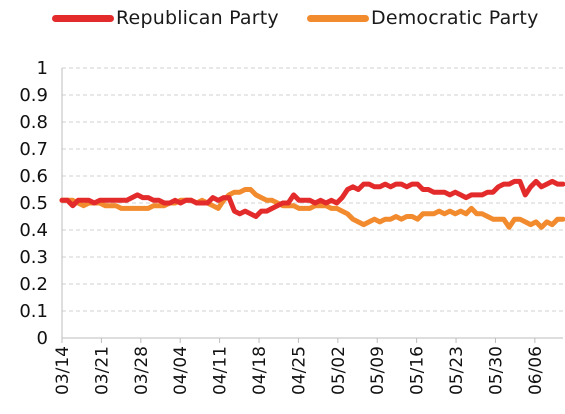 This screenshot has height=414, width=565. Describe the element at coordinates (33, 176) in the screenshot. I see `y-tick-label: 0.6` at that location.